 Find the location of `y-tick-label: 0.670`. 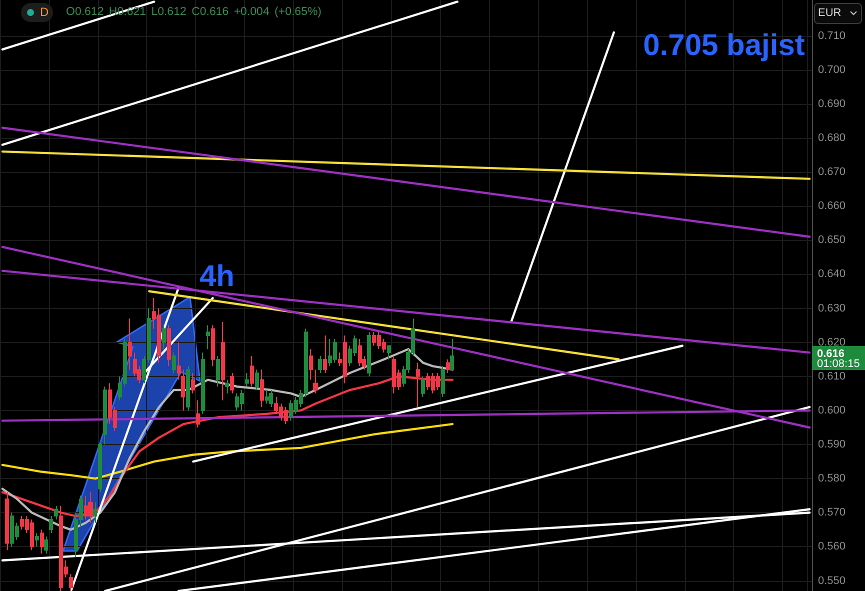

y-tick-label: 0.670 is located at coordinates (832, 172).